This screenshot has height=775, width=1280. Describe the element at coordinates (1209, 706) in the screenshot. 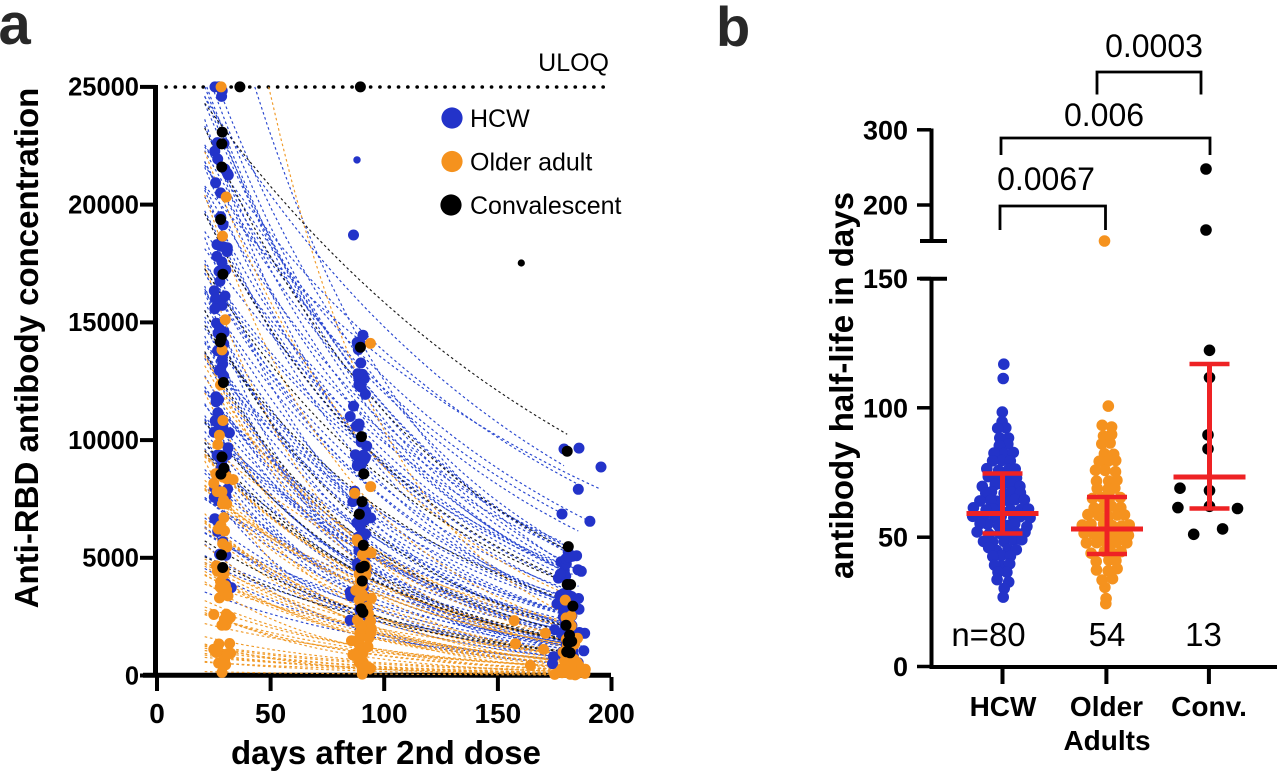

I see `svg-text: Conv.` at that location.